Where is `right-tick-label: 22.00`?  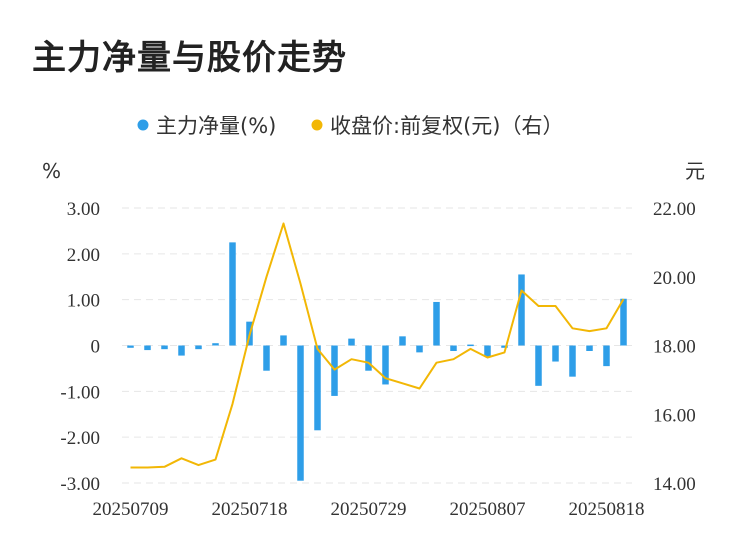 right-tick-label: 22.00 is located at coordinates (674, 209).